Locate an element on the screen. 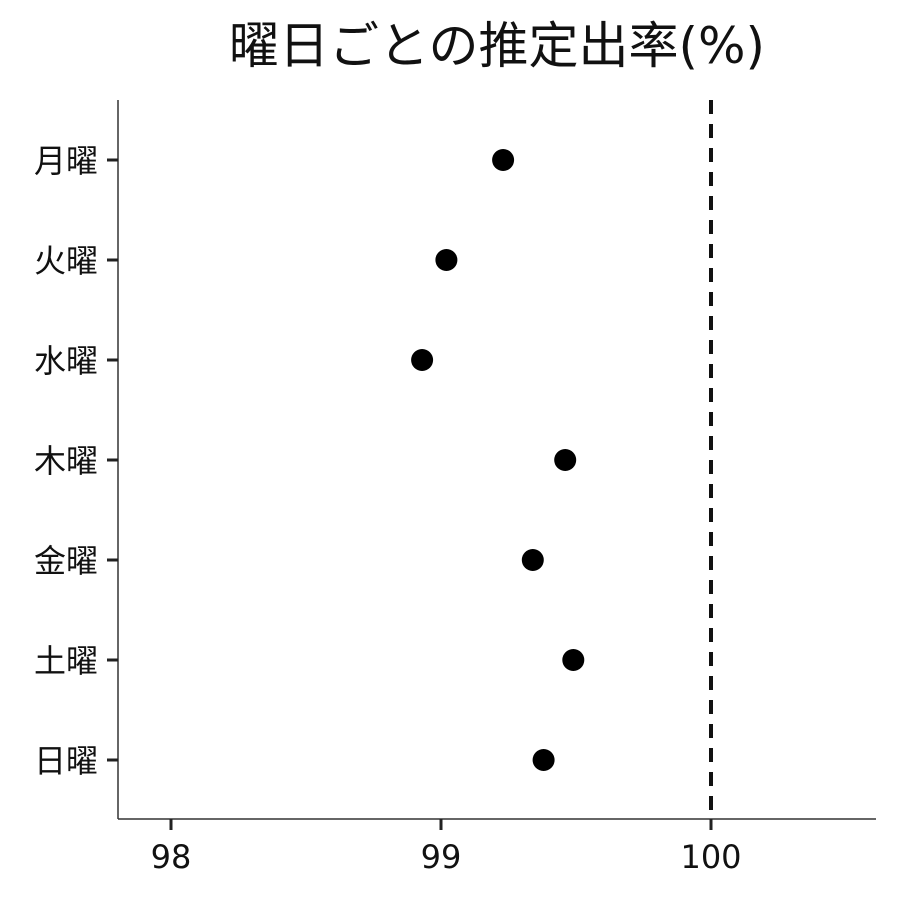 The width and height of the screenshot is (900, 900). y-tick-label: 木曜 is located at coordinates (66, 461).